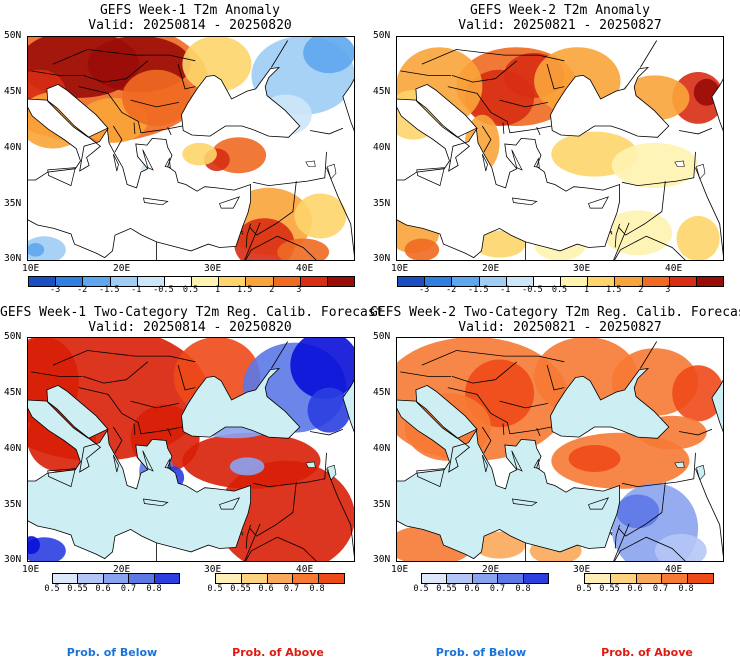 The image size is (740, 662). I want to click on panel4-colorbar-above-label-0: 0.5, so click(584, 589).